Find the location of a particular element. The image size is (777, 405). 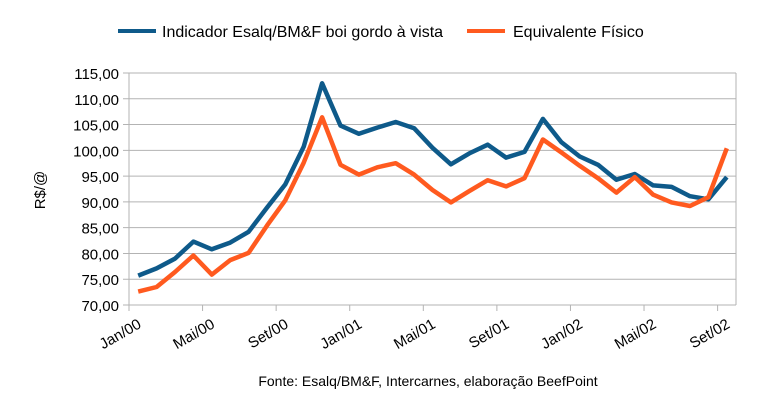

y-tick-label: 75,00 is located at coordinates (100, 280).